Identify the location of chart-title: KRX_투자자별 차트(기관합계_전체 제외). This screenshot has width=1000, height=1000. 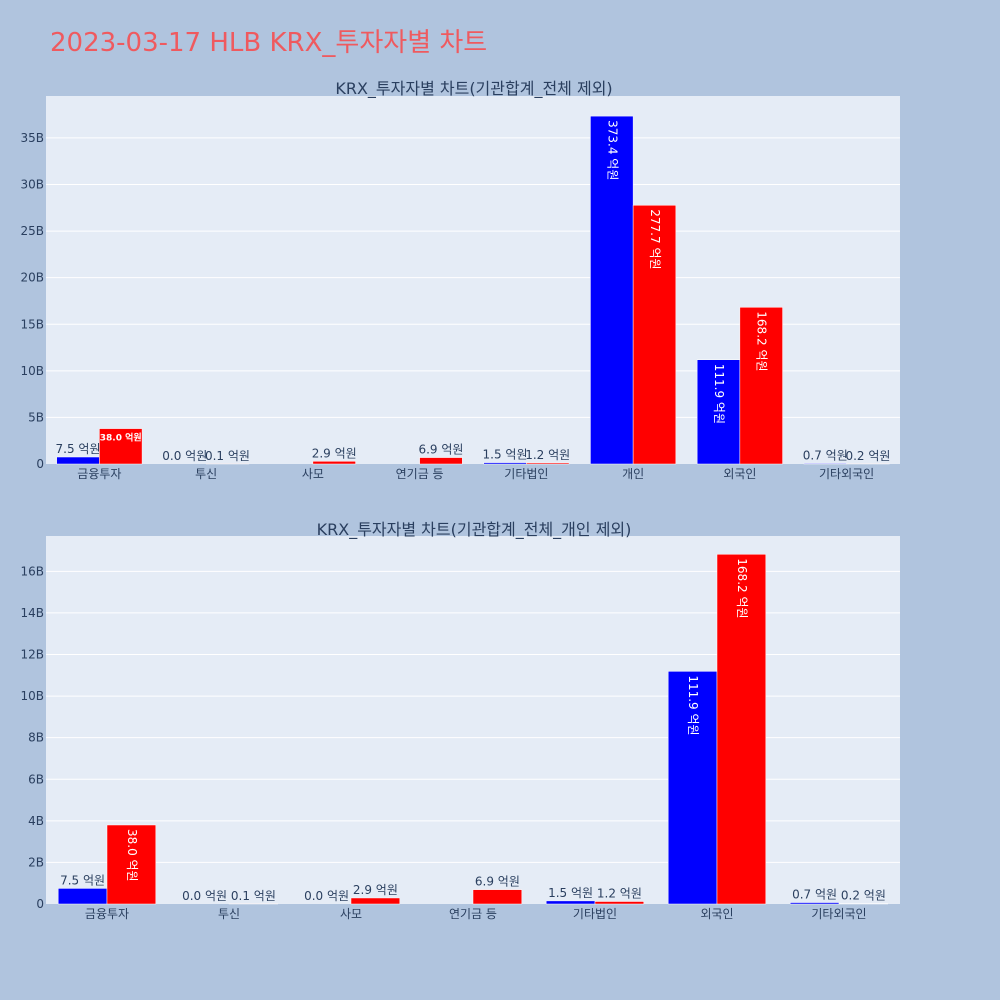
(473, 89).